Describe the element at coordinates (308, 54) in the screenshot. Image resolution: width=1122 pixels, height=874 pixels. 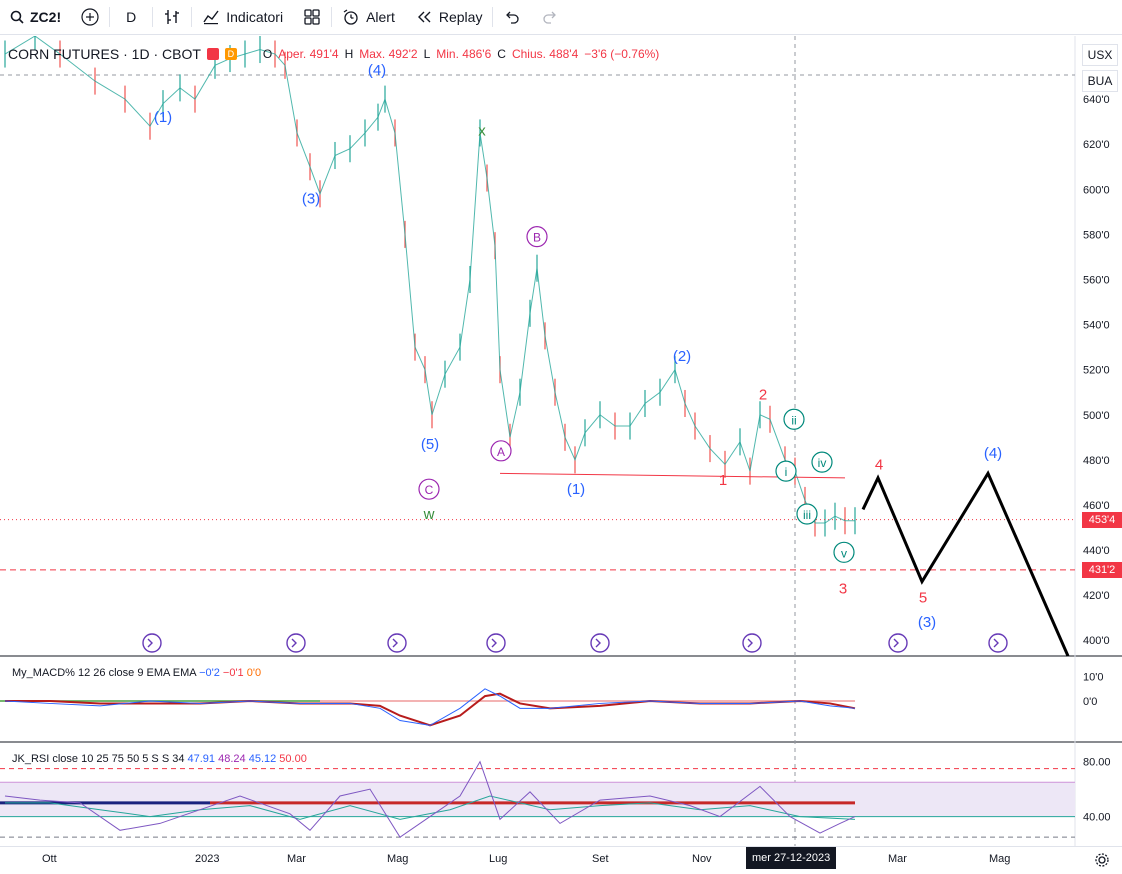
I see `ohlc-open: Aper. 491'4` at that location.